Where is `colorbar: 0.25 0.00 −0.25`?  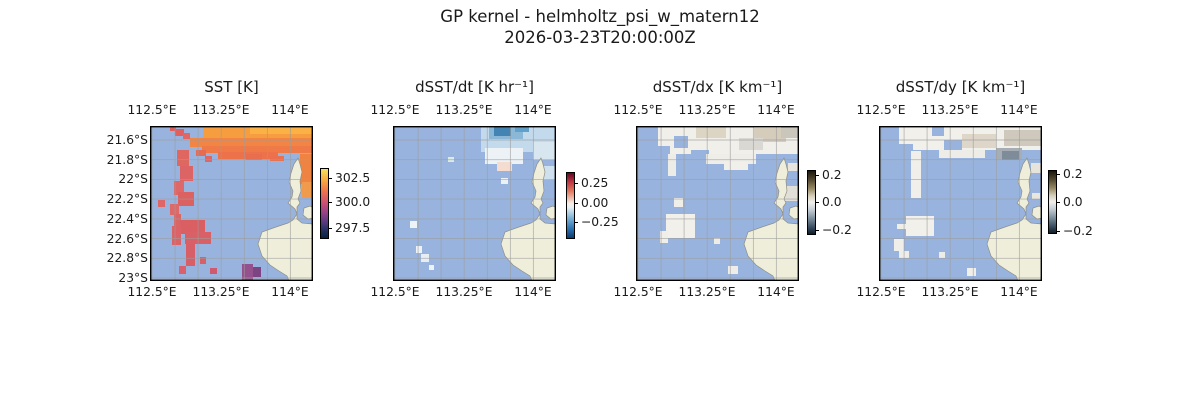
colorbar: 0.25 0.00 −0.25 is located at coordinates (596, 205).